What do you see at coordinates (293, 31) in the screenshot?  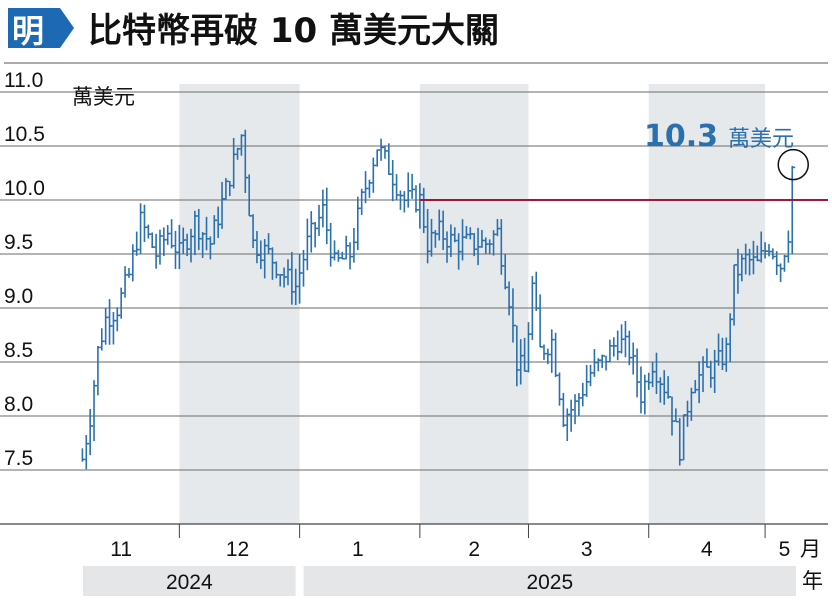 I see `chart-title: 比特幣再破 10 萬美元大關` at bounding box center [293, 31].